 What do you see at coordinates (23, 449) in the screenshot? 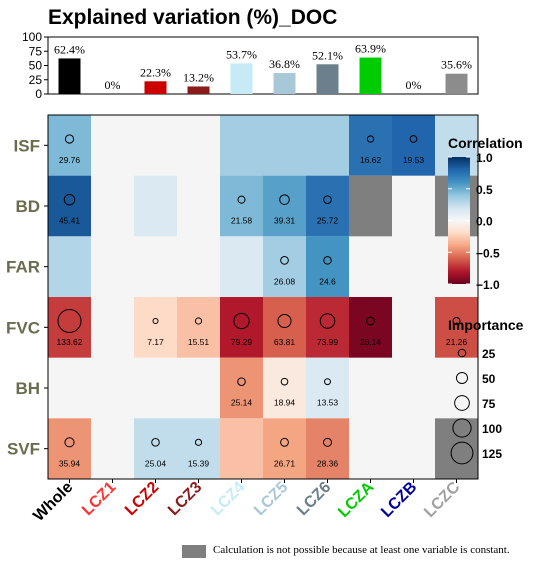
I see `heatmap-row-label: SVF` at bounding box center [23, 449].